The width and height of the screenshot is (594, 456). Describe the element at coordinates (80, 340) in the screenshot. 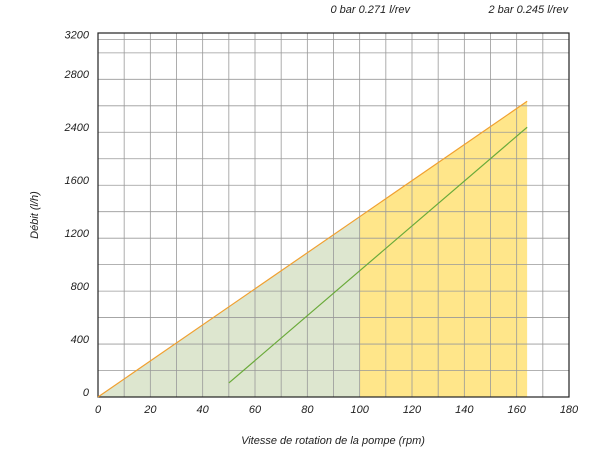

I see `y-tick-label: 400` at that location.